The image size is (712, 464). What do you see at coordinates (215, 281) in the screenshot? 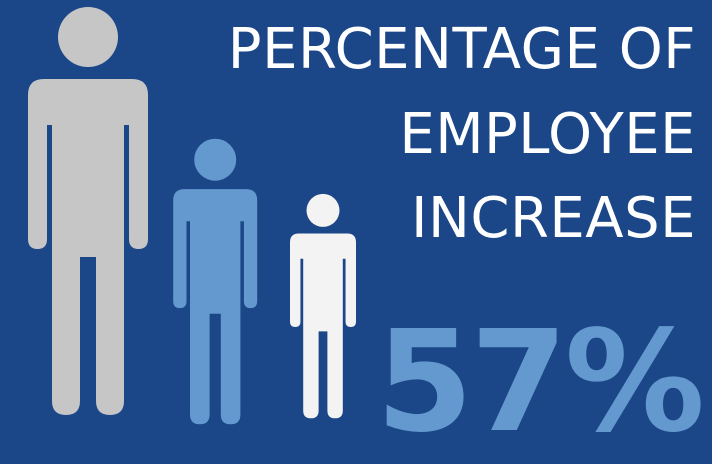
I see `medium-person-icon` at bounding box center [215, 281].